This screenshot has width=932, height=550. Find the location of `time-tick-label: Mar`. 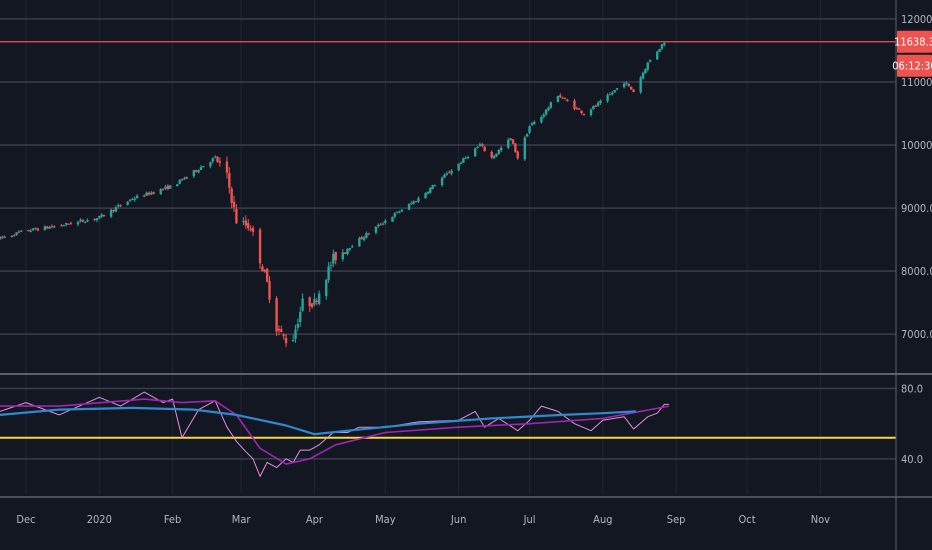

time-tick-label: Mar is located at coordinates (242, 519).